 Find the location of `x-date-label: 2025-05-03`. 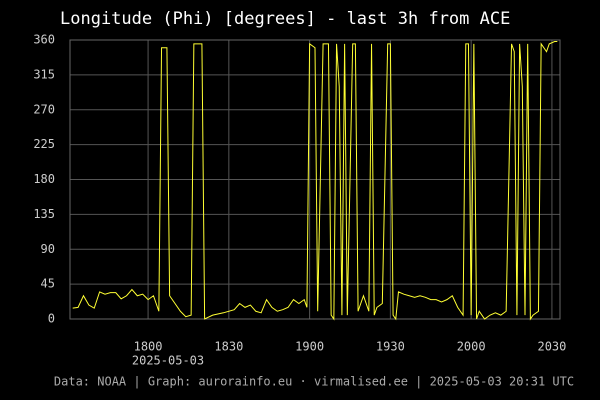

x-date-label: 2025-05-03 is located at coordinates (168, 361).